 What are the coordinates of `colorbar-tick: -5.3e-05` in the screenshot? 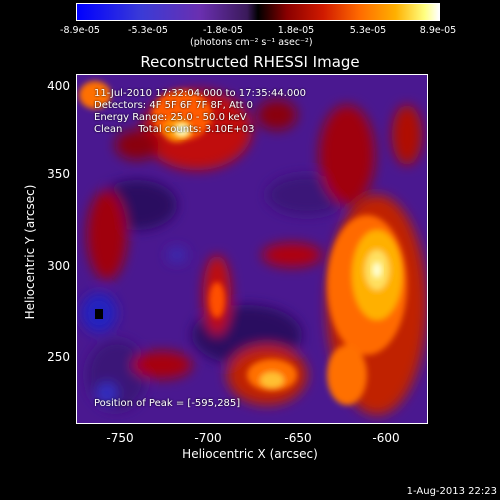 It's located at (148, 30).